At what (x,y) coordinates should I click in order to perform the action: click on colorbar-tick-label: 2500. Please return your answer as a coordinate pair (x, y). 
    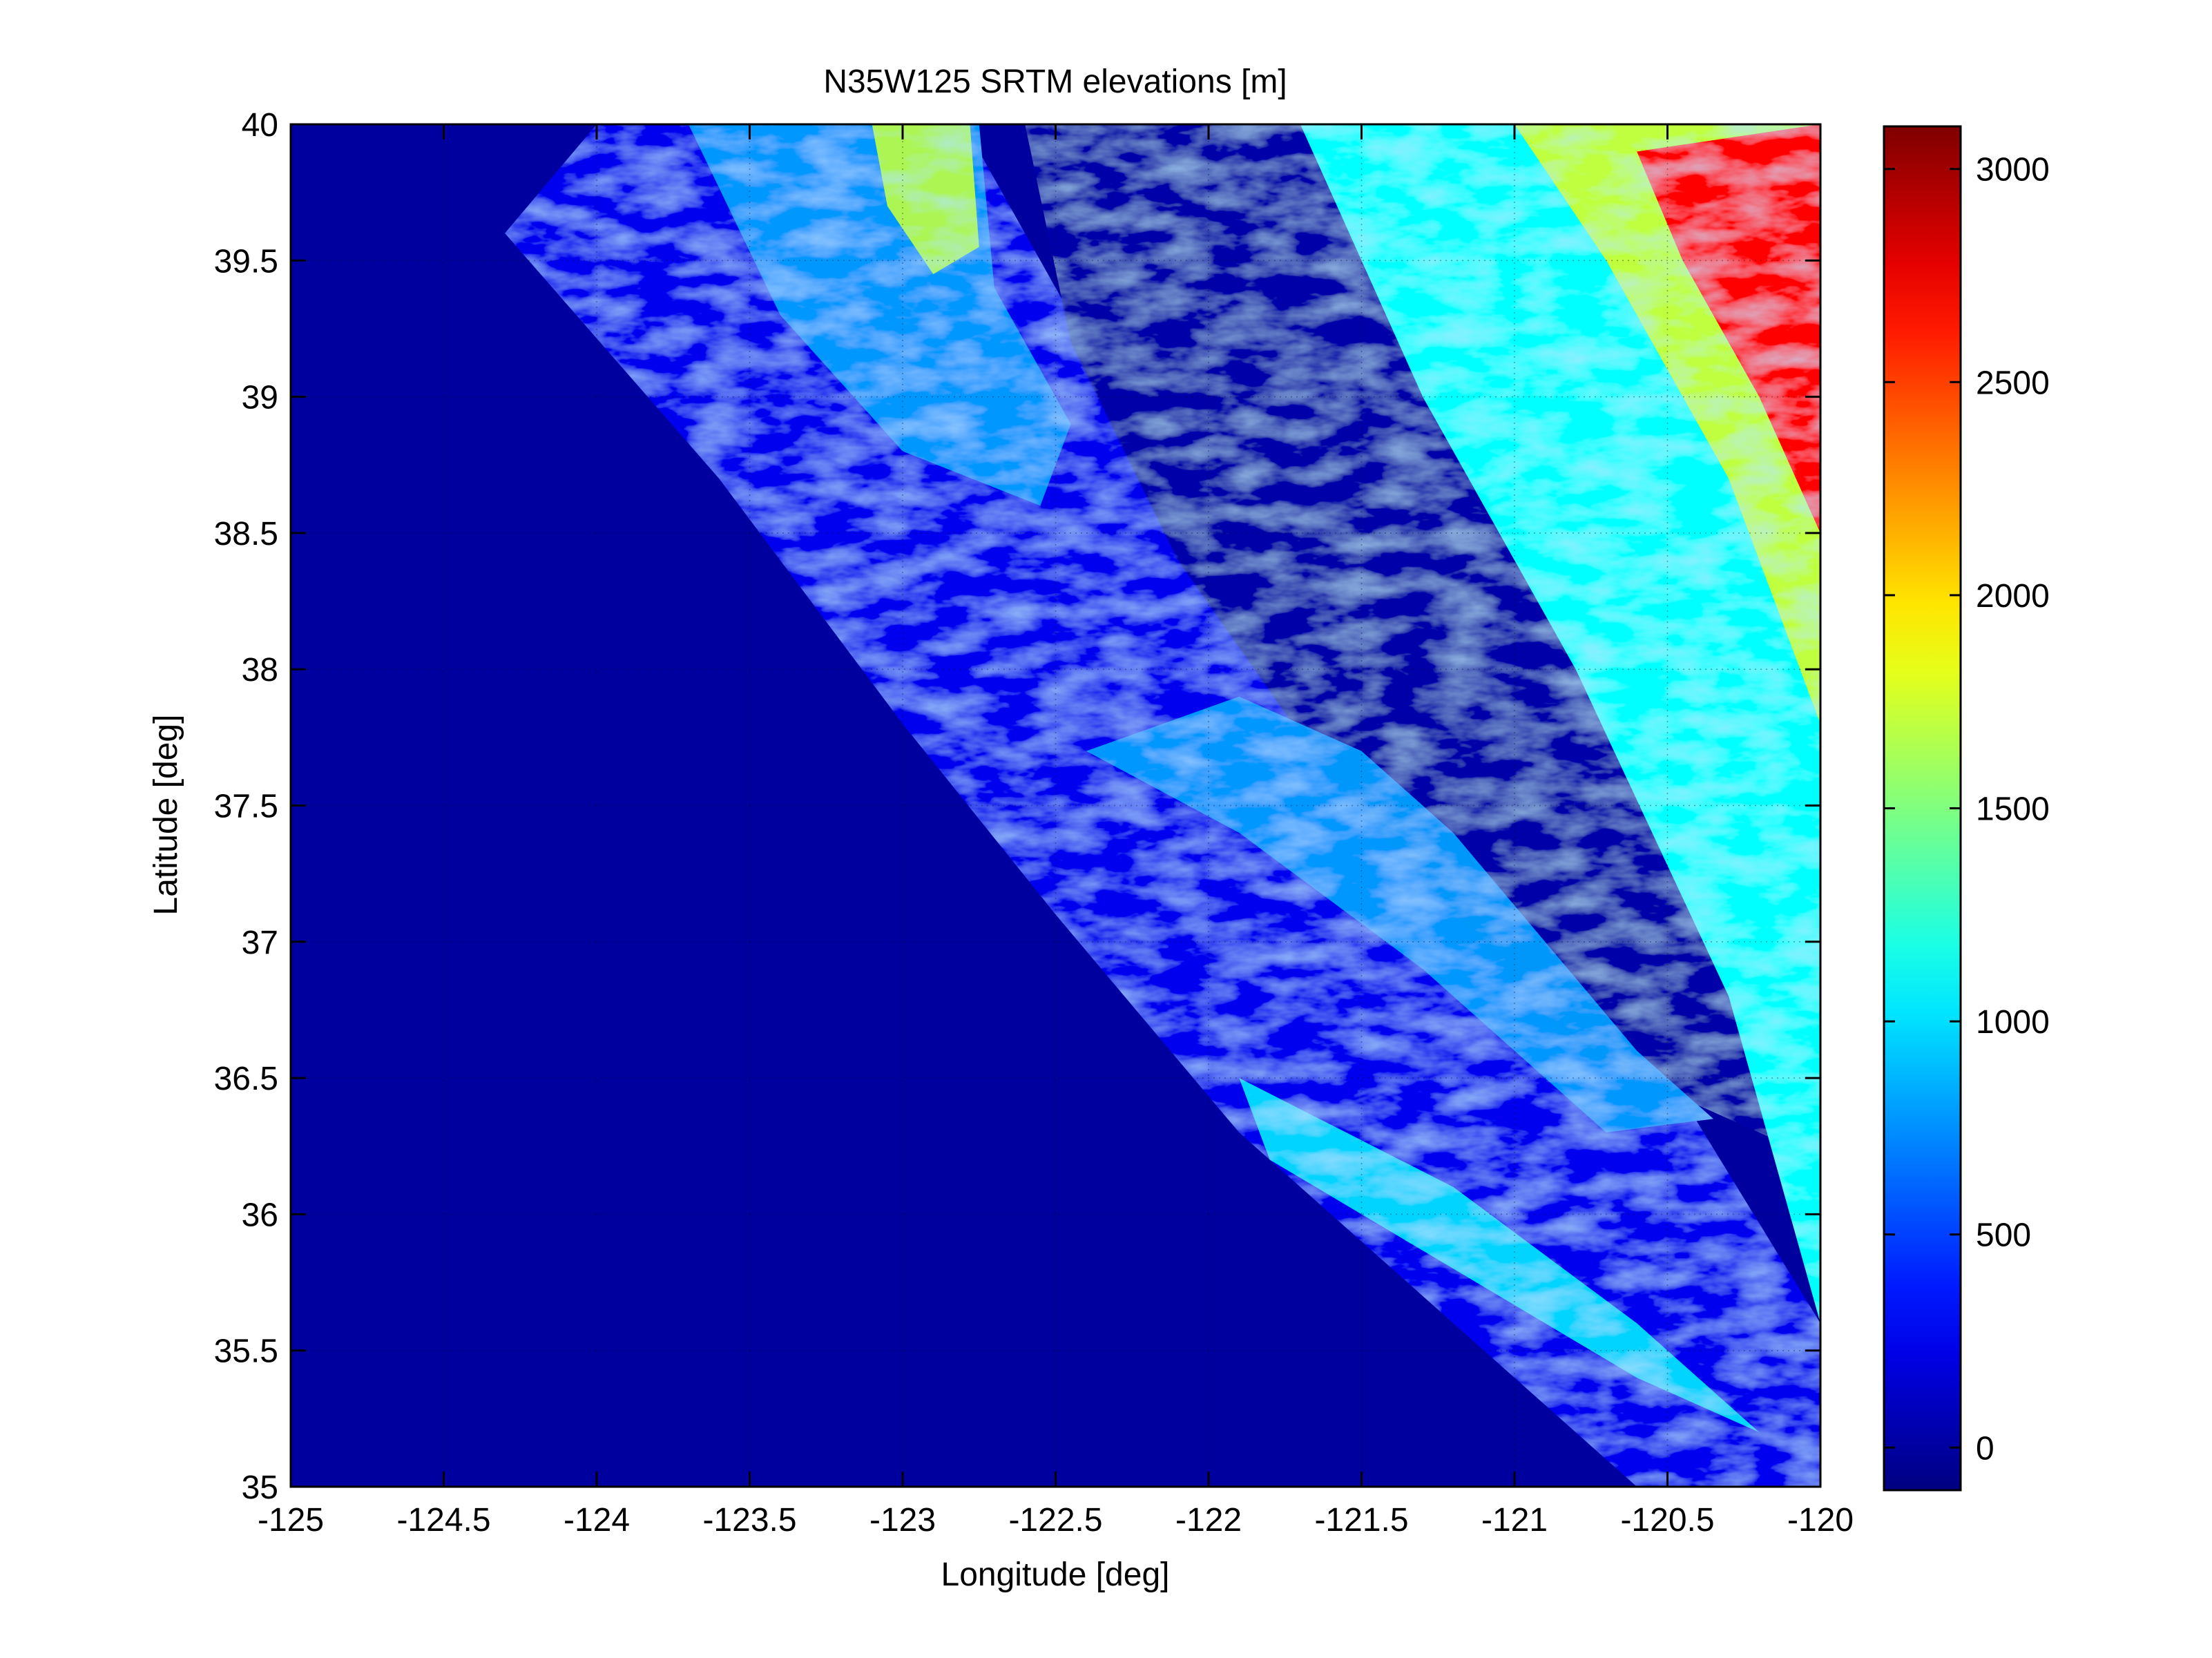
    Looking at the image, I should click on (2013, 383).